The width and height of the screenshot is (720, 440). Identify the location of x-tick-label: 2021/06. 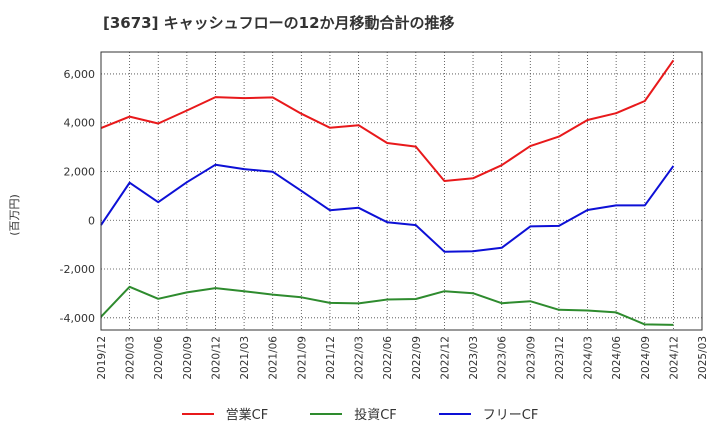
(274, 358).